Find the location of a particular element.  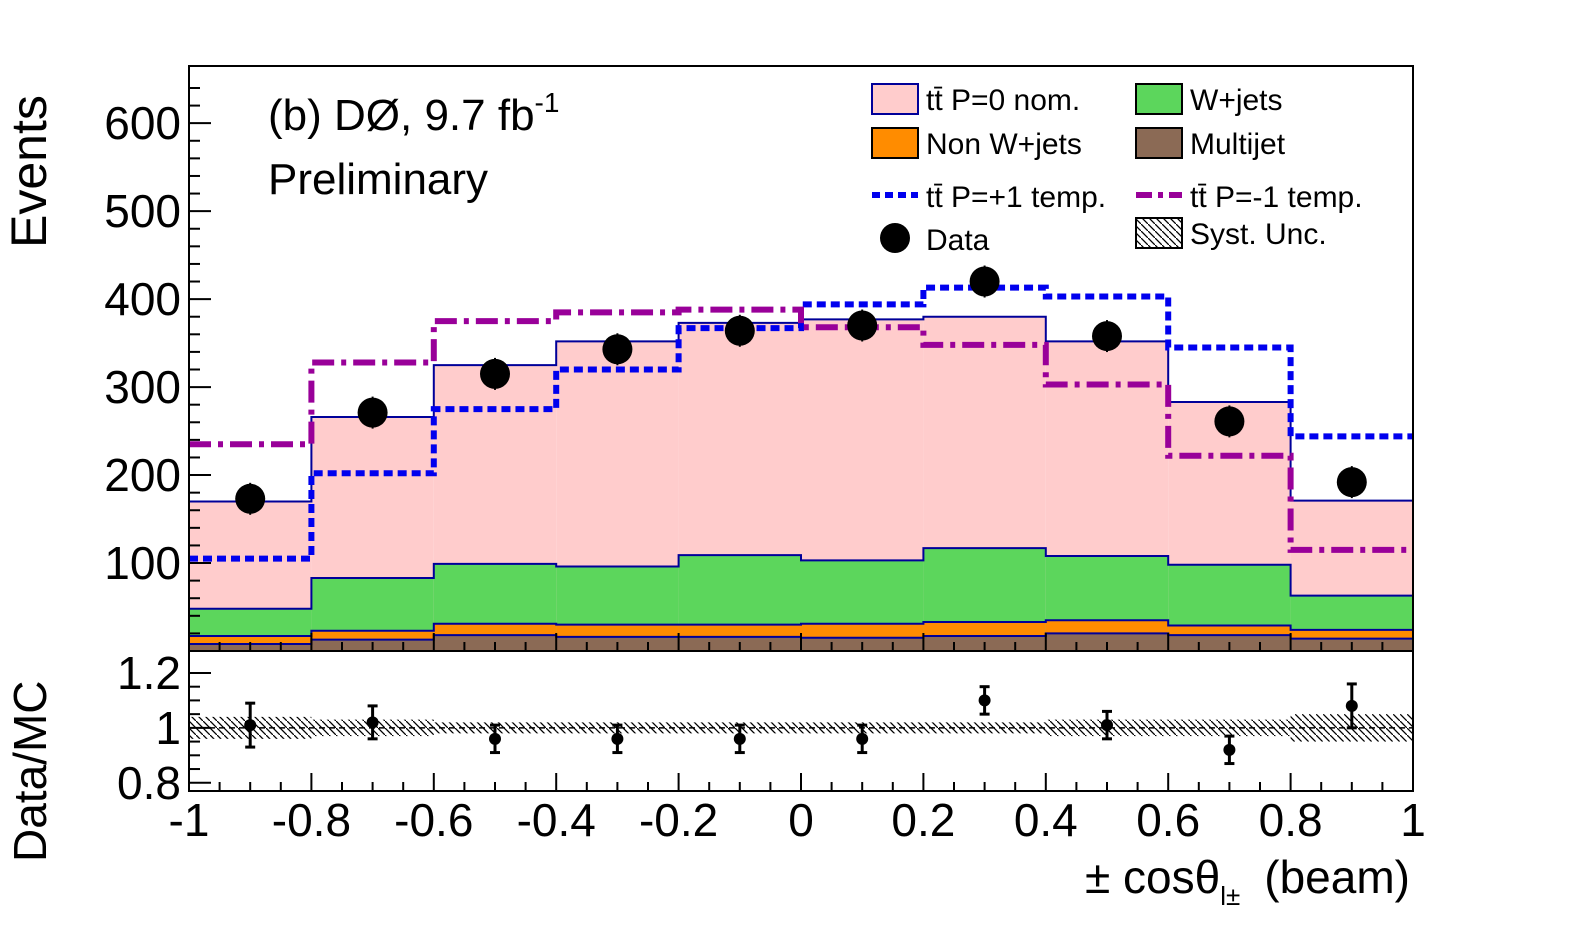

x-tick-label: 0.6 is located at coordinates (1168, 820).